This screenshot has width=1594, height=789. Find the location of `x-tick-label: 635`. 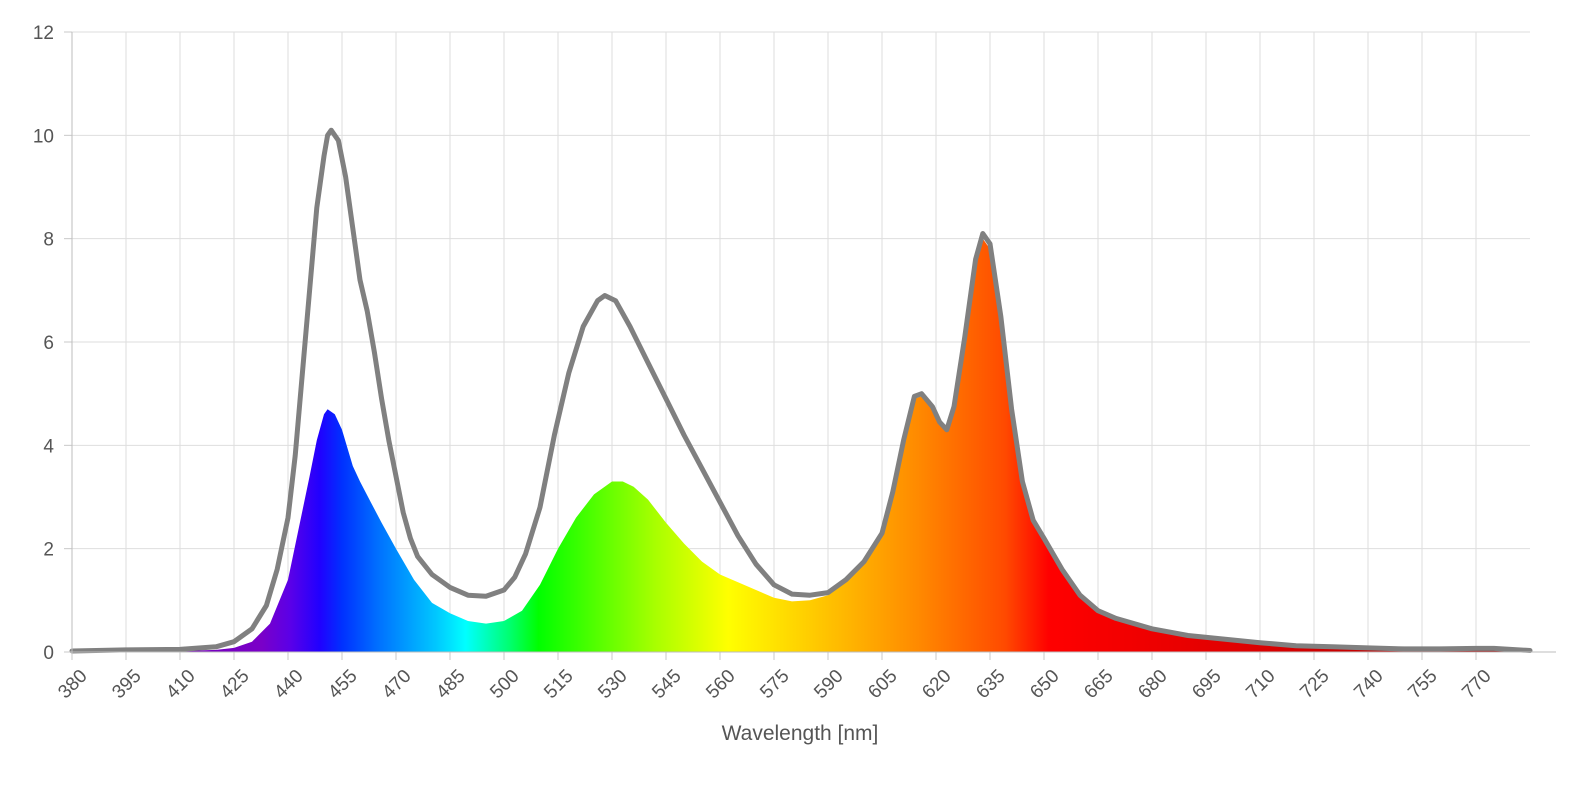

x-tick-label: 635 is located at coordinates (990, 684).